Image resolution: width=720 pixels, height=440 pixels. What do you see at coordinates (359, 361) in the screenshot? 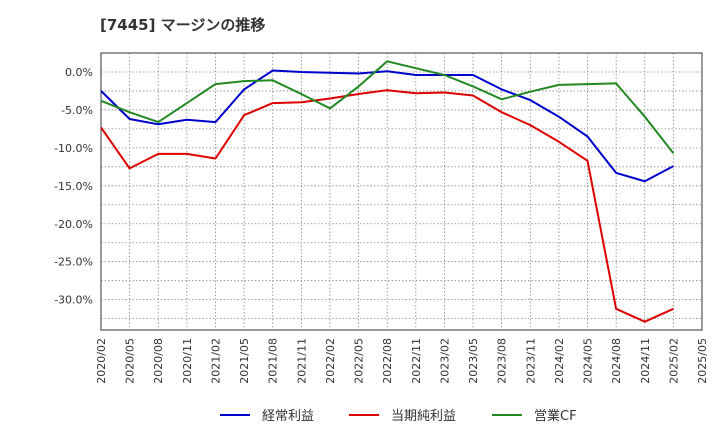
I see `x-tick-label: 2022/05` at bounding box center [359, 361].